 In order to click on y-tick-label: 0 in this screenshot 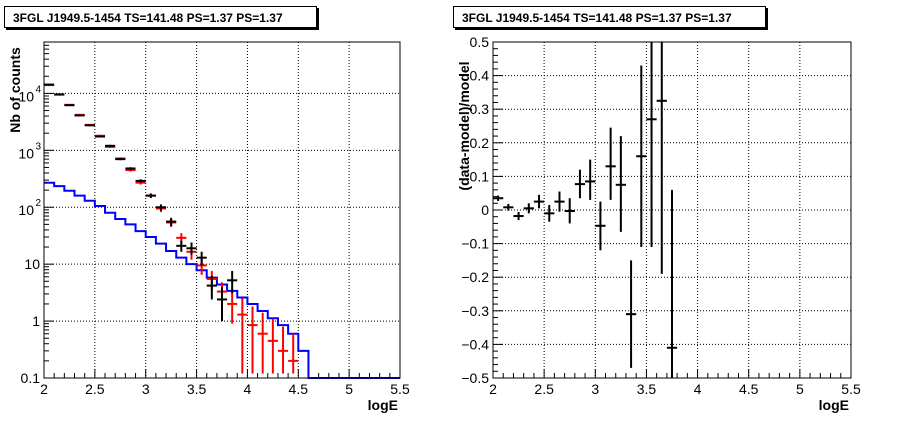, I will do `click(485, 210)`.